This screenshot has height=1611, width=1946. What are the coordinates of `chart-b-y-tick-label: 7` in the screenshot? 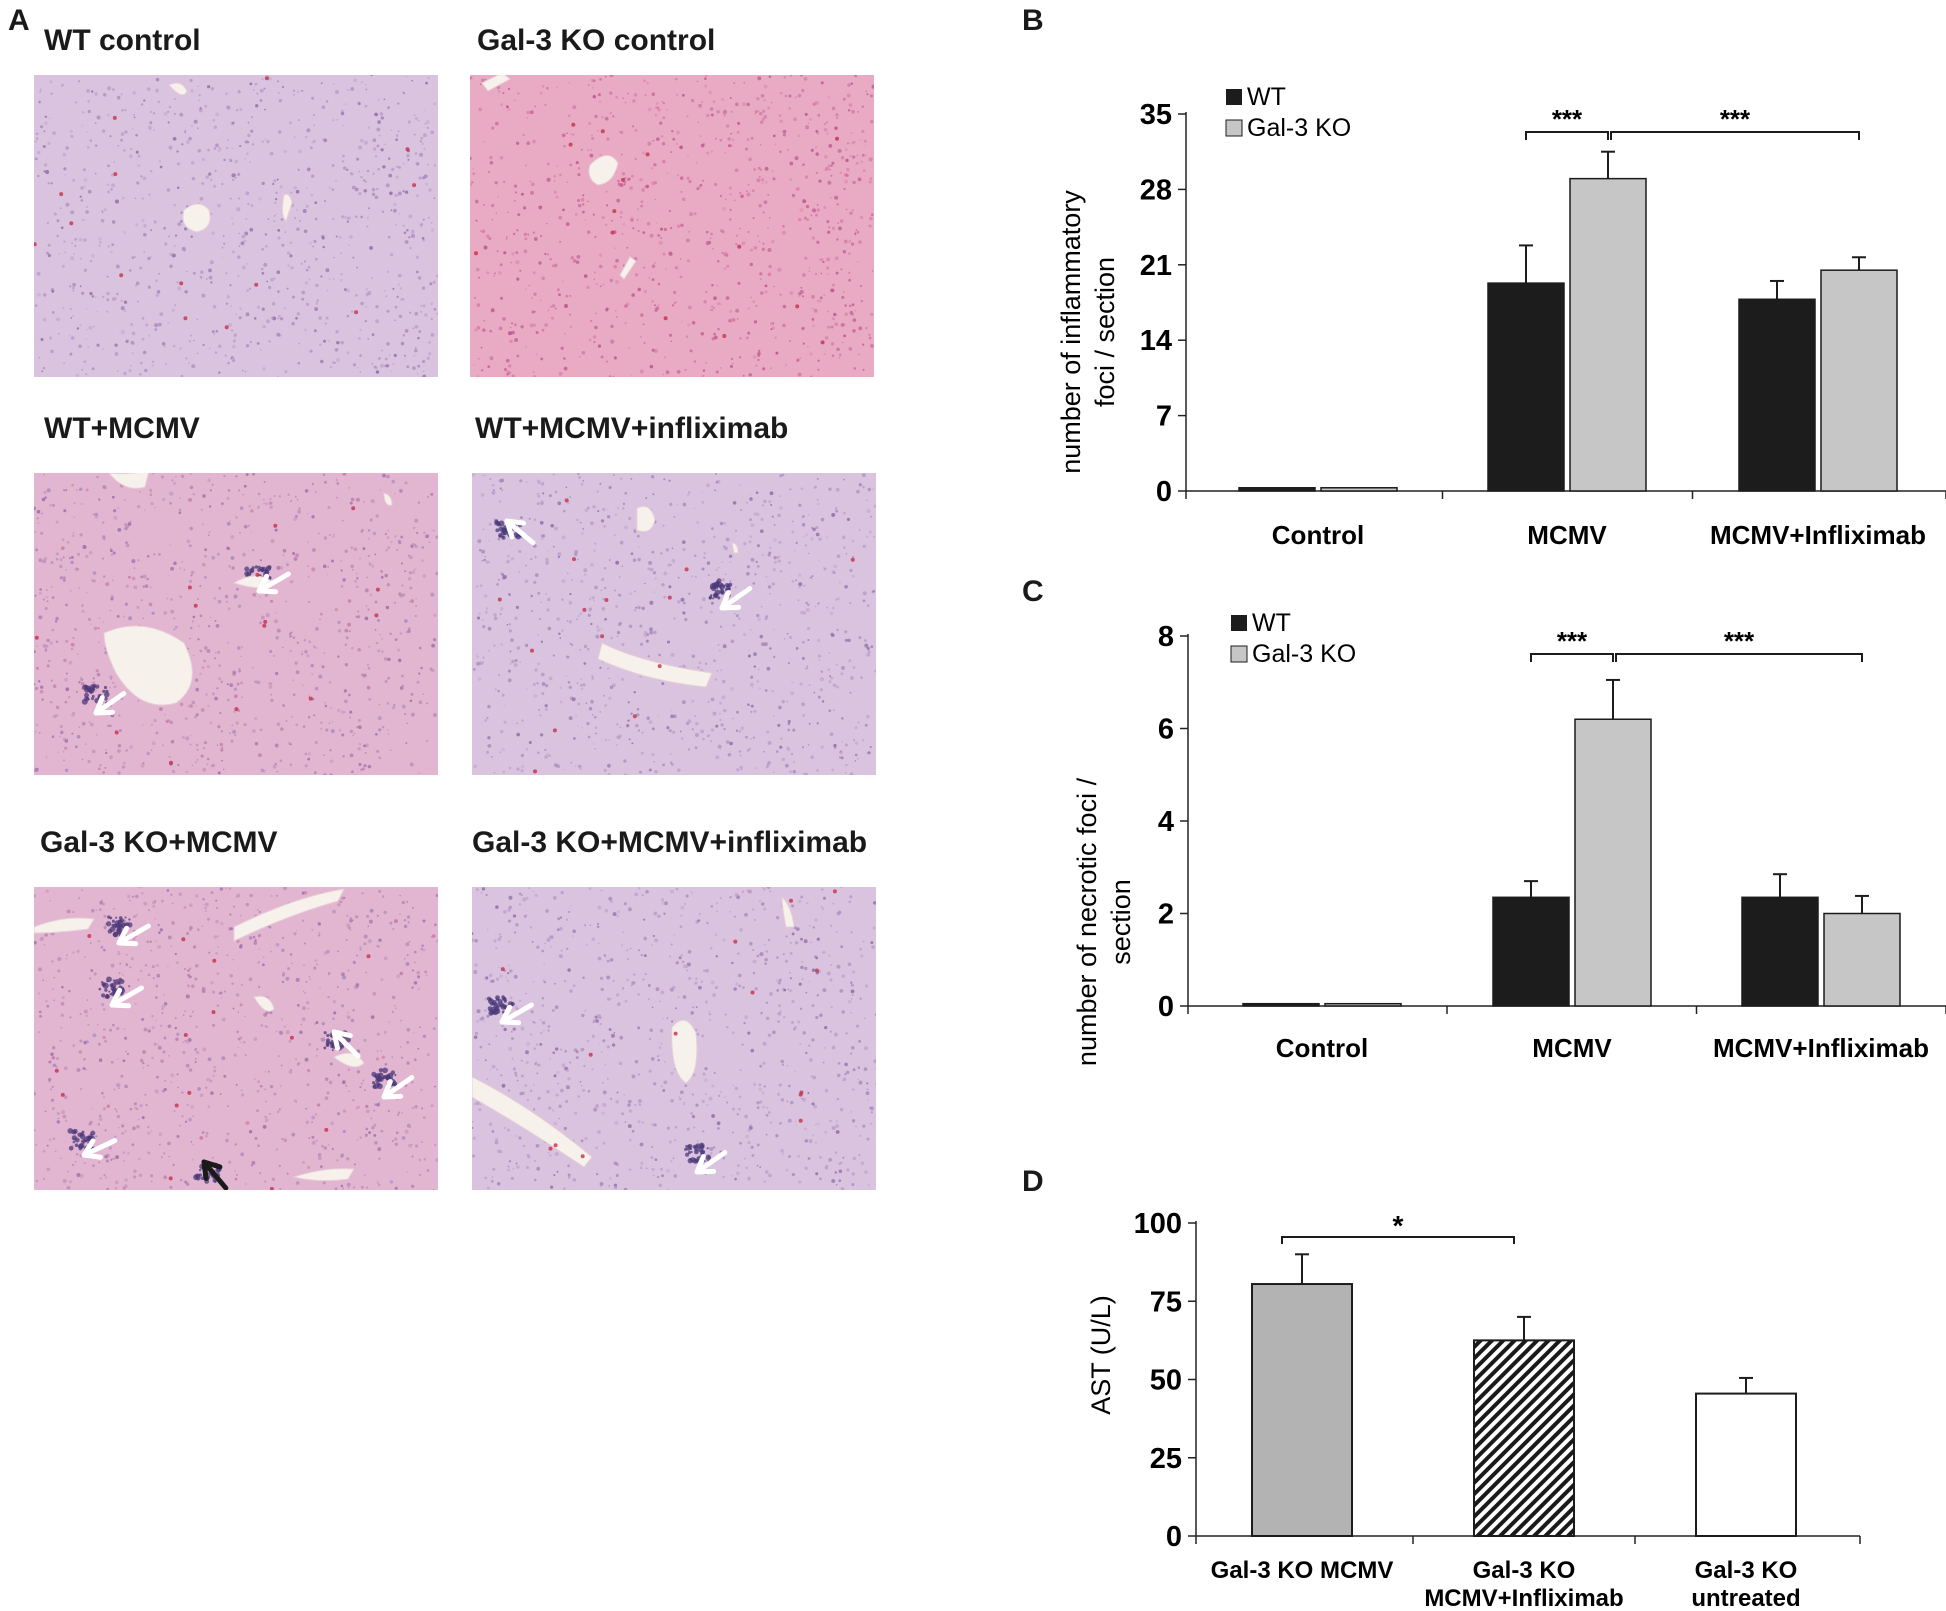 It's located at (1164, 417).